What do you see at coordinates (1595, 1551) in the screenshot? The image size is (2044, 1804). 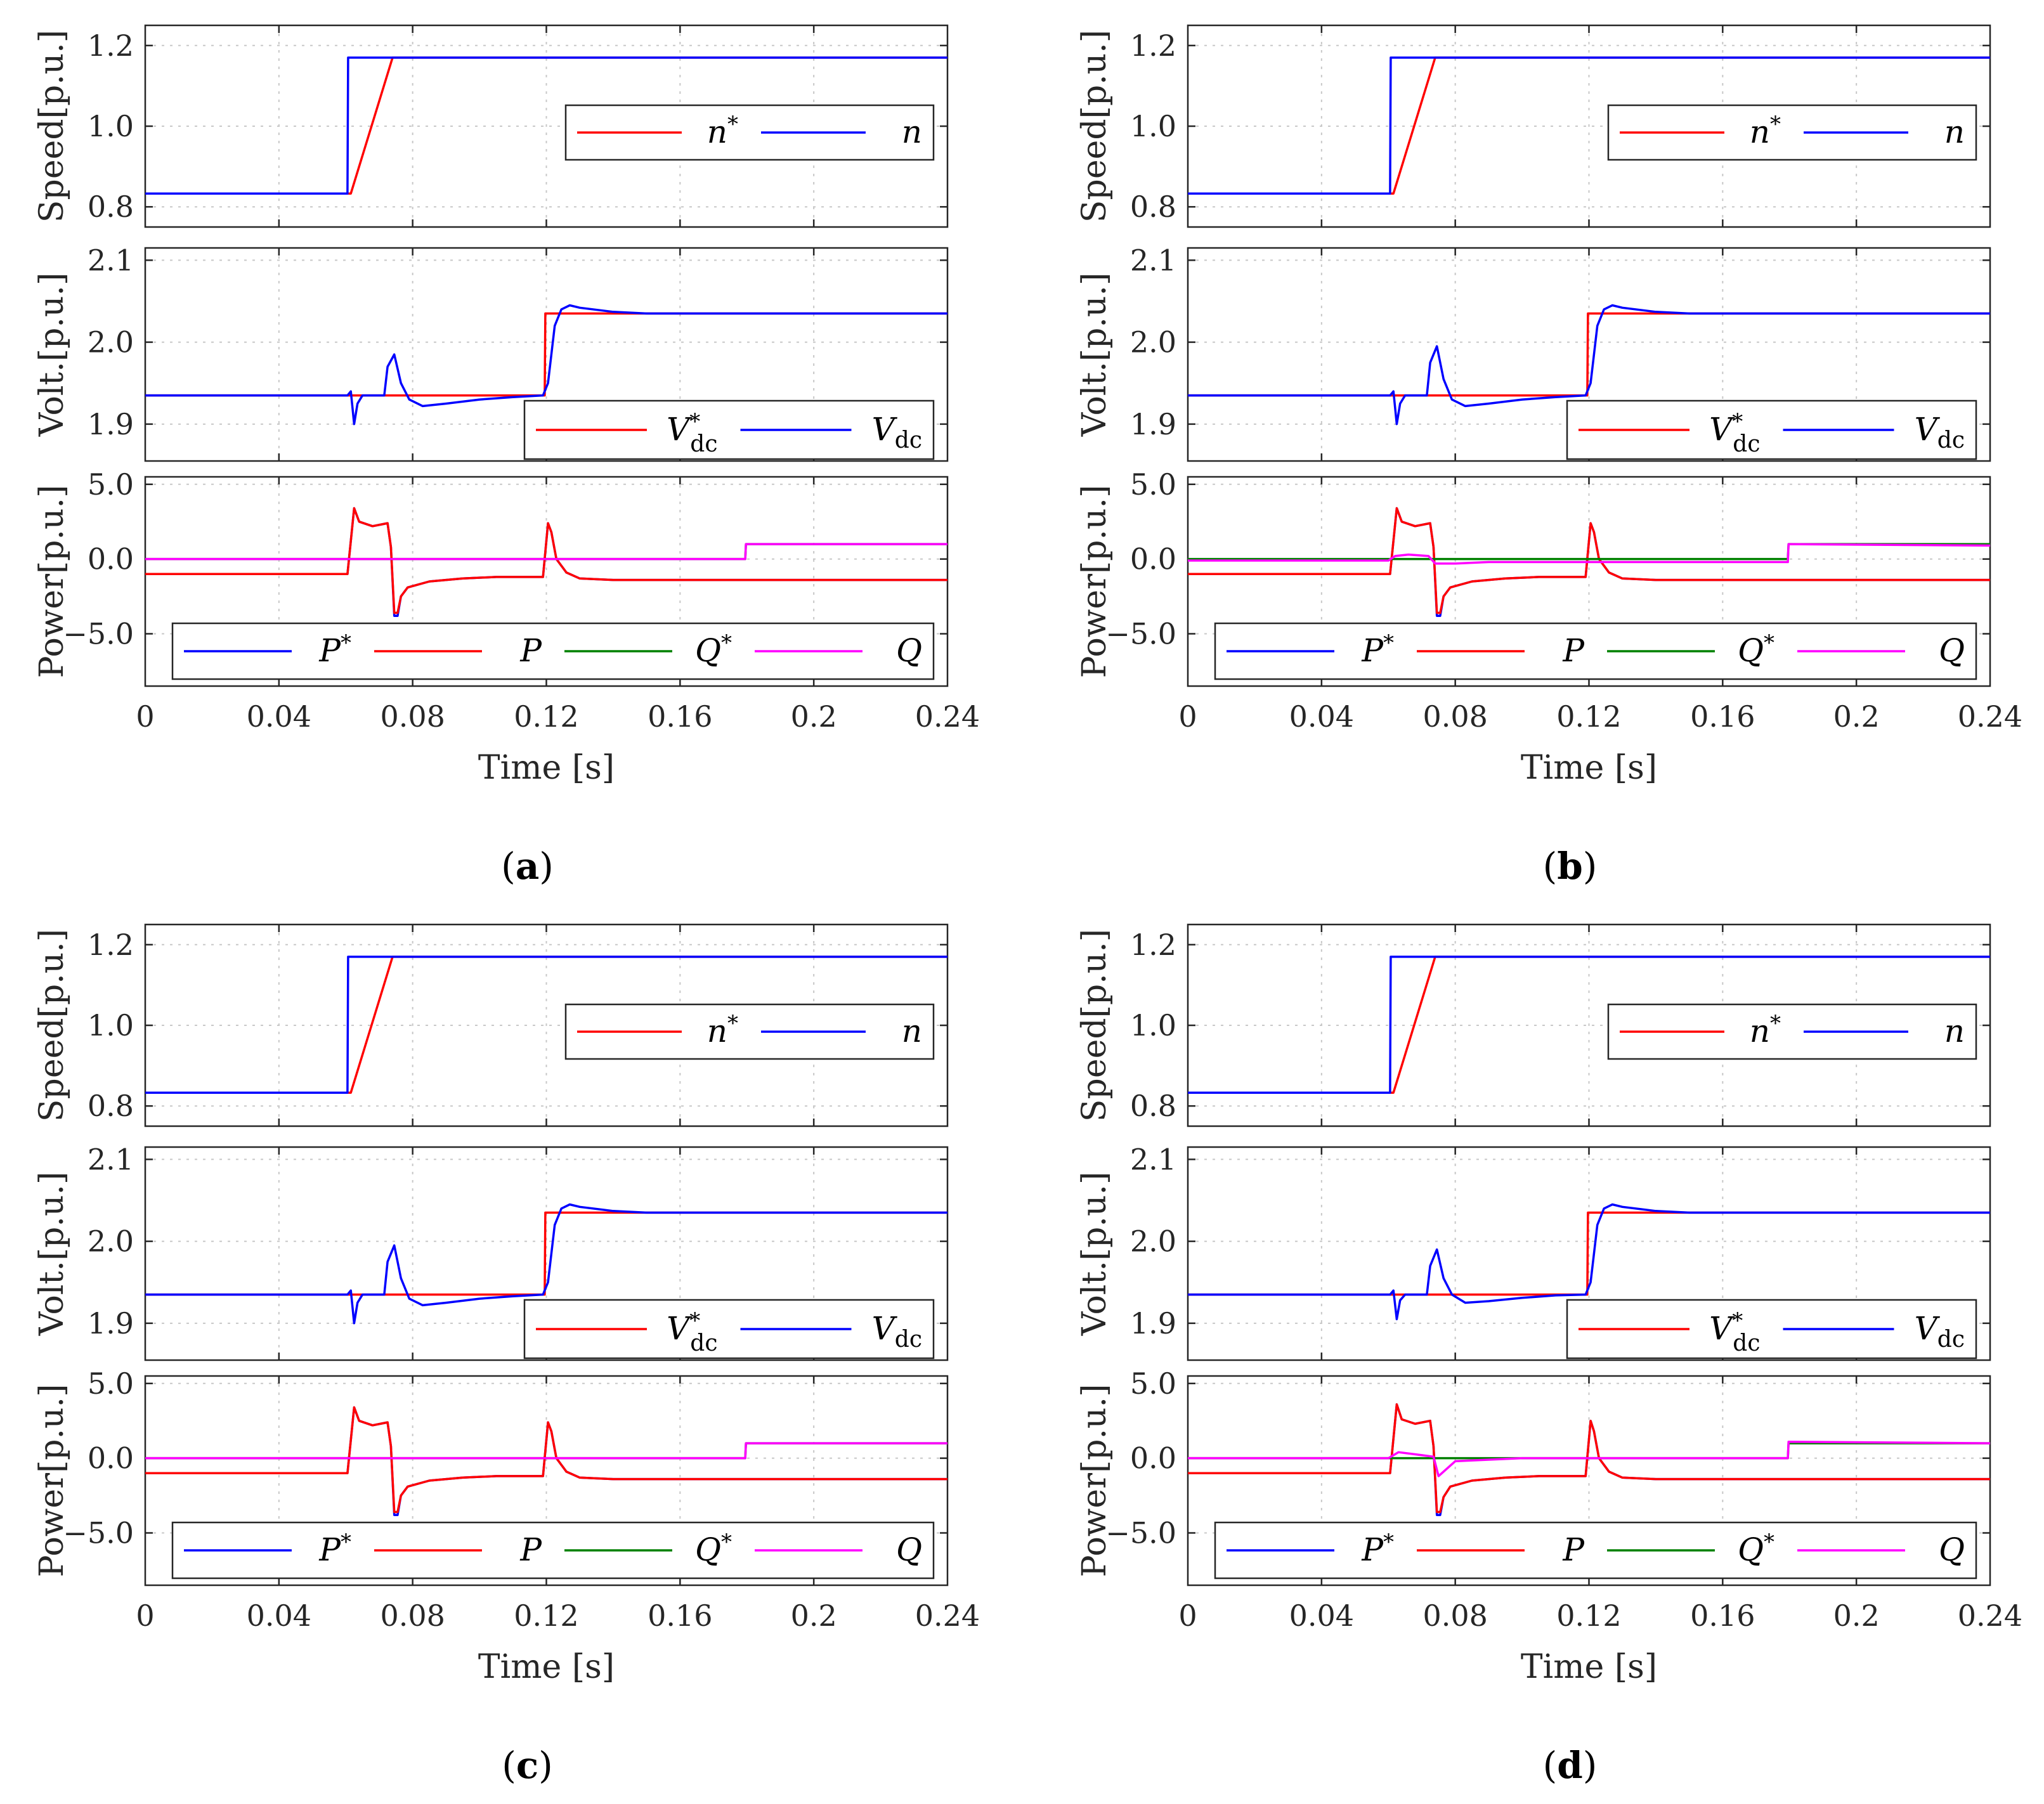 I see `legend: P* P Q* Q` at bounding box center [1595, 1551].